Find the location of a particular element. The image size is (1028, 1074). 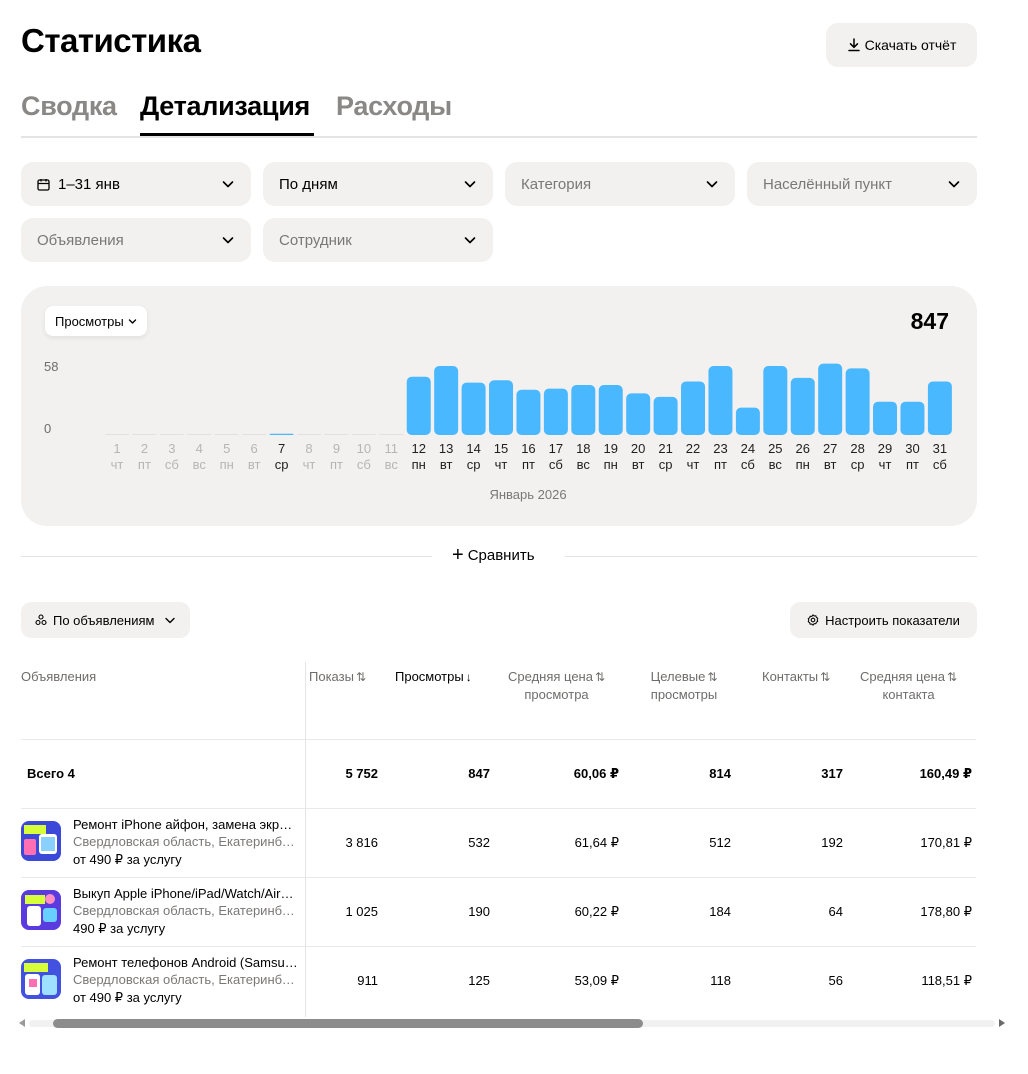

group-by-select: По объявлениям is located at coordinates (106, 620).